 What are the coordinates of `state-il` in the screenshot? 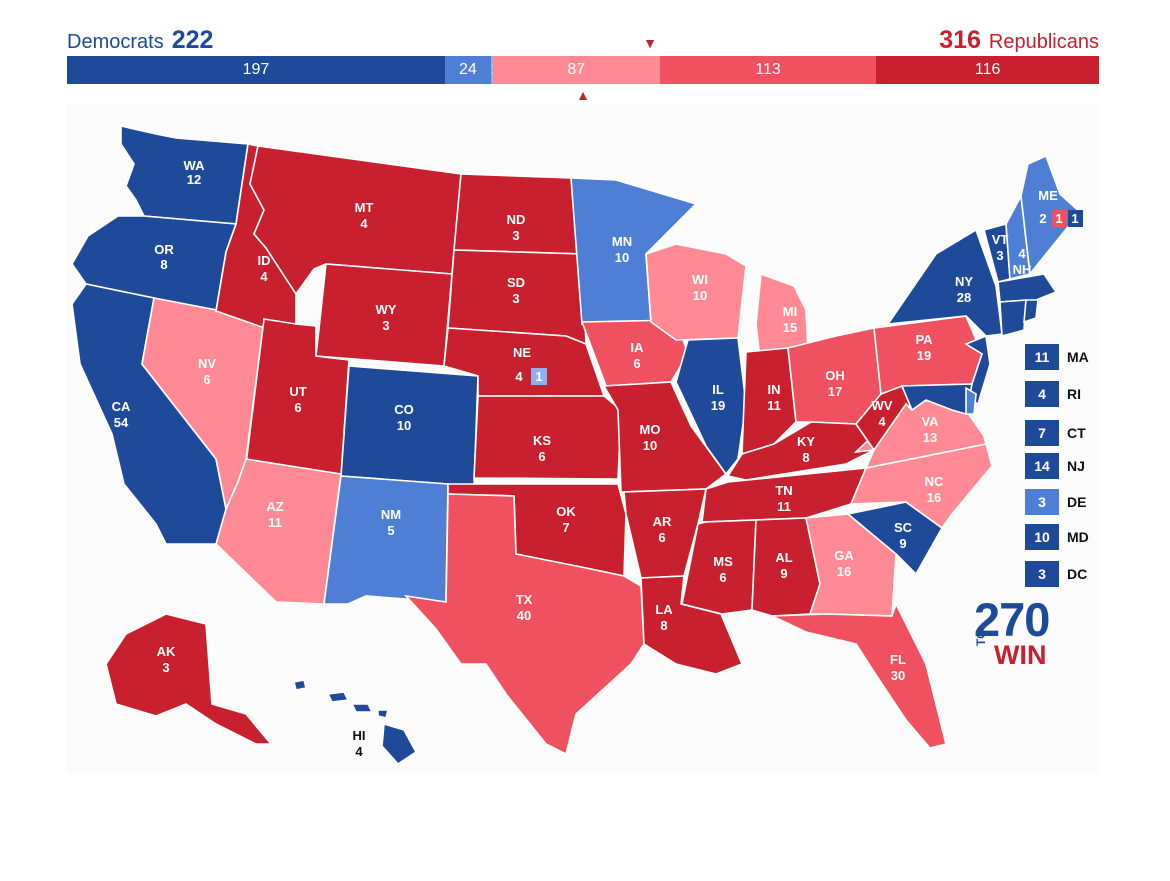 It's located at (711, 406).